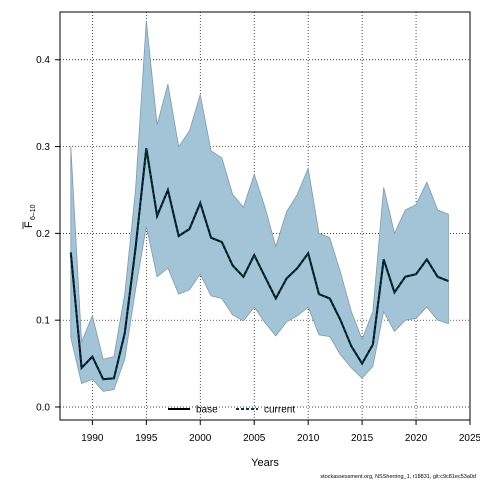 The image size is (480, 480). Describe the element at coordinates (43, 407) in the screenshot. I see `y-tick-label: 0.0` at that location.